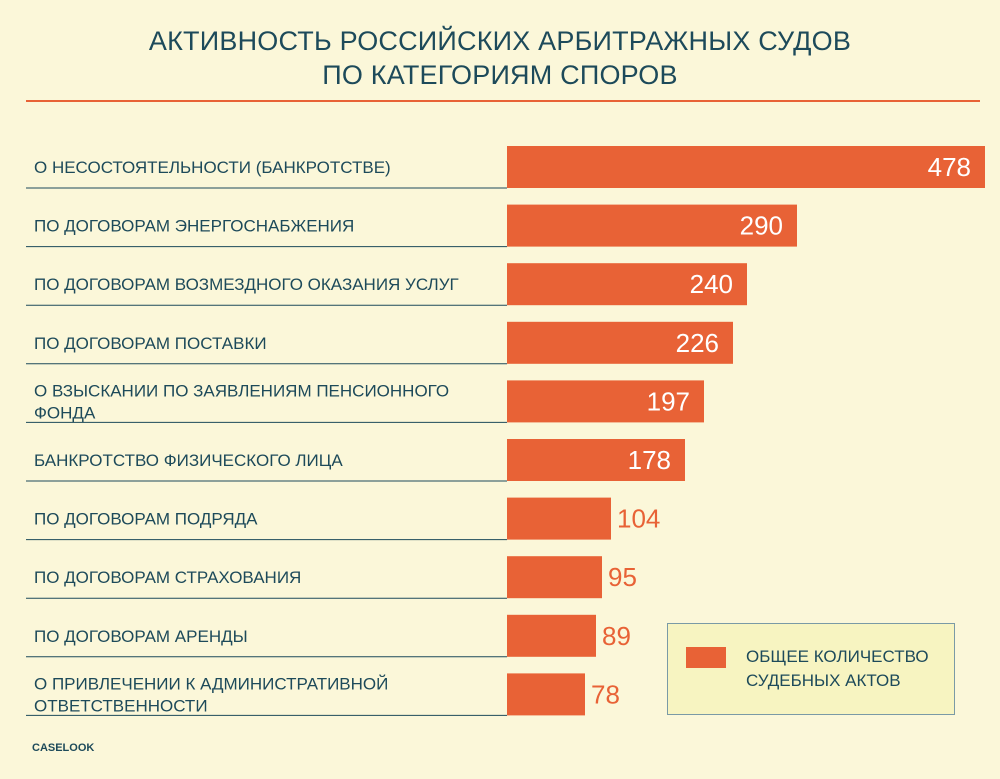  What do you see at coordinates (150, 343) in the screenshot?
I see `category-label: ПО ДОГОВОРАМ ПОСТАВКИ` at bounding box center [150, 343].